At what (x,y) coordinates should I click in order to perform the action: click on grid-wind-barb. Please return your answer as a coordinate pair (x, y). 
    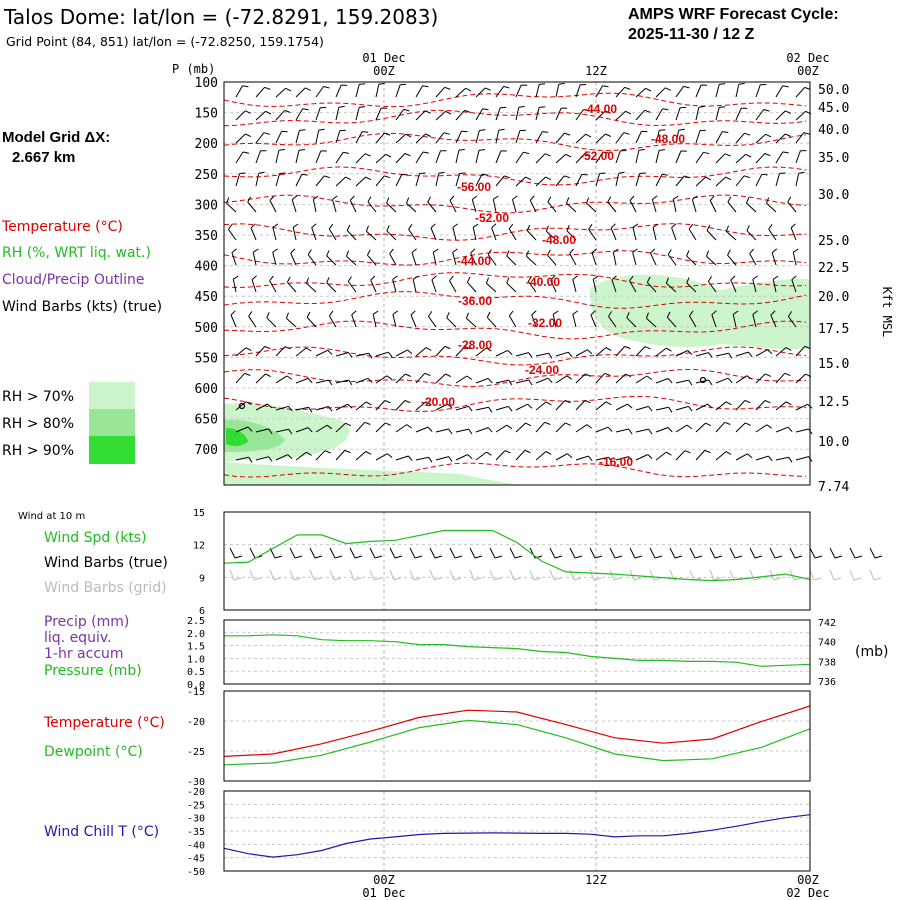
    Looking at the image, I should click on (592, 575).